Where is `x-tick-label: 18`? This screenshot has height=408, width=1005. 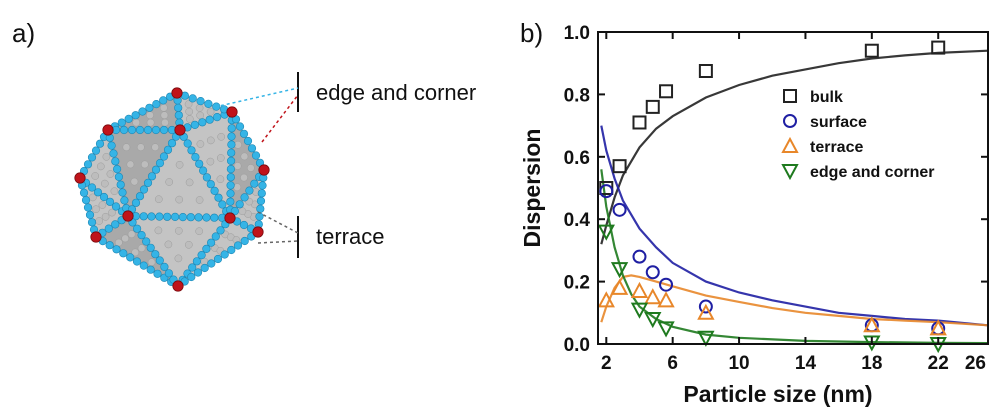 x-tick-label: 18 is located at coordinates (871, 363).